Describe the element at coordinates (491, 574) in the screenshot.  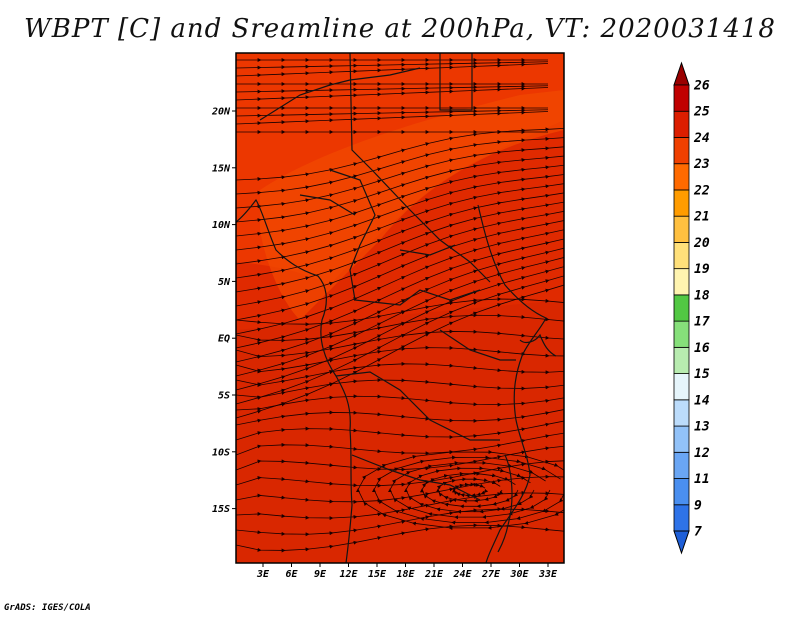
I see `lon-tick-label: 27E` at that location.